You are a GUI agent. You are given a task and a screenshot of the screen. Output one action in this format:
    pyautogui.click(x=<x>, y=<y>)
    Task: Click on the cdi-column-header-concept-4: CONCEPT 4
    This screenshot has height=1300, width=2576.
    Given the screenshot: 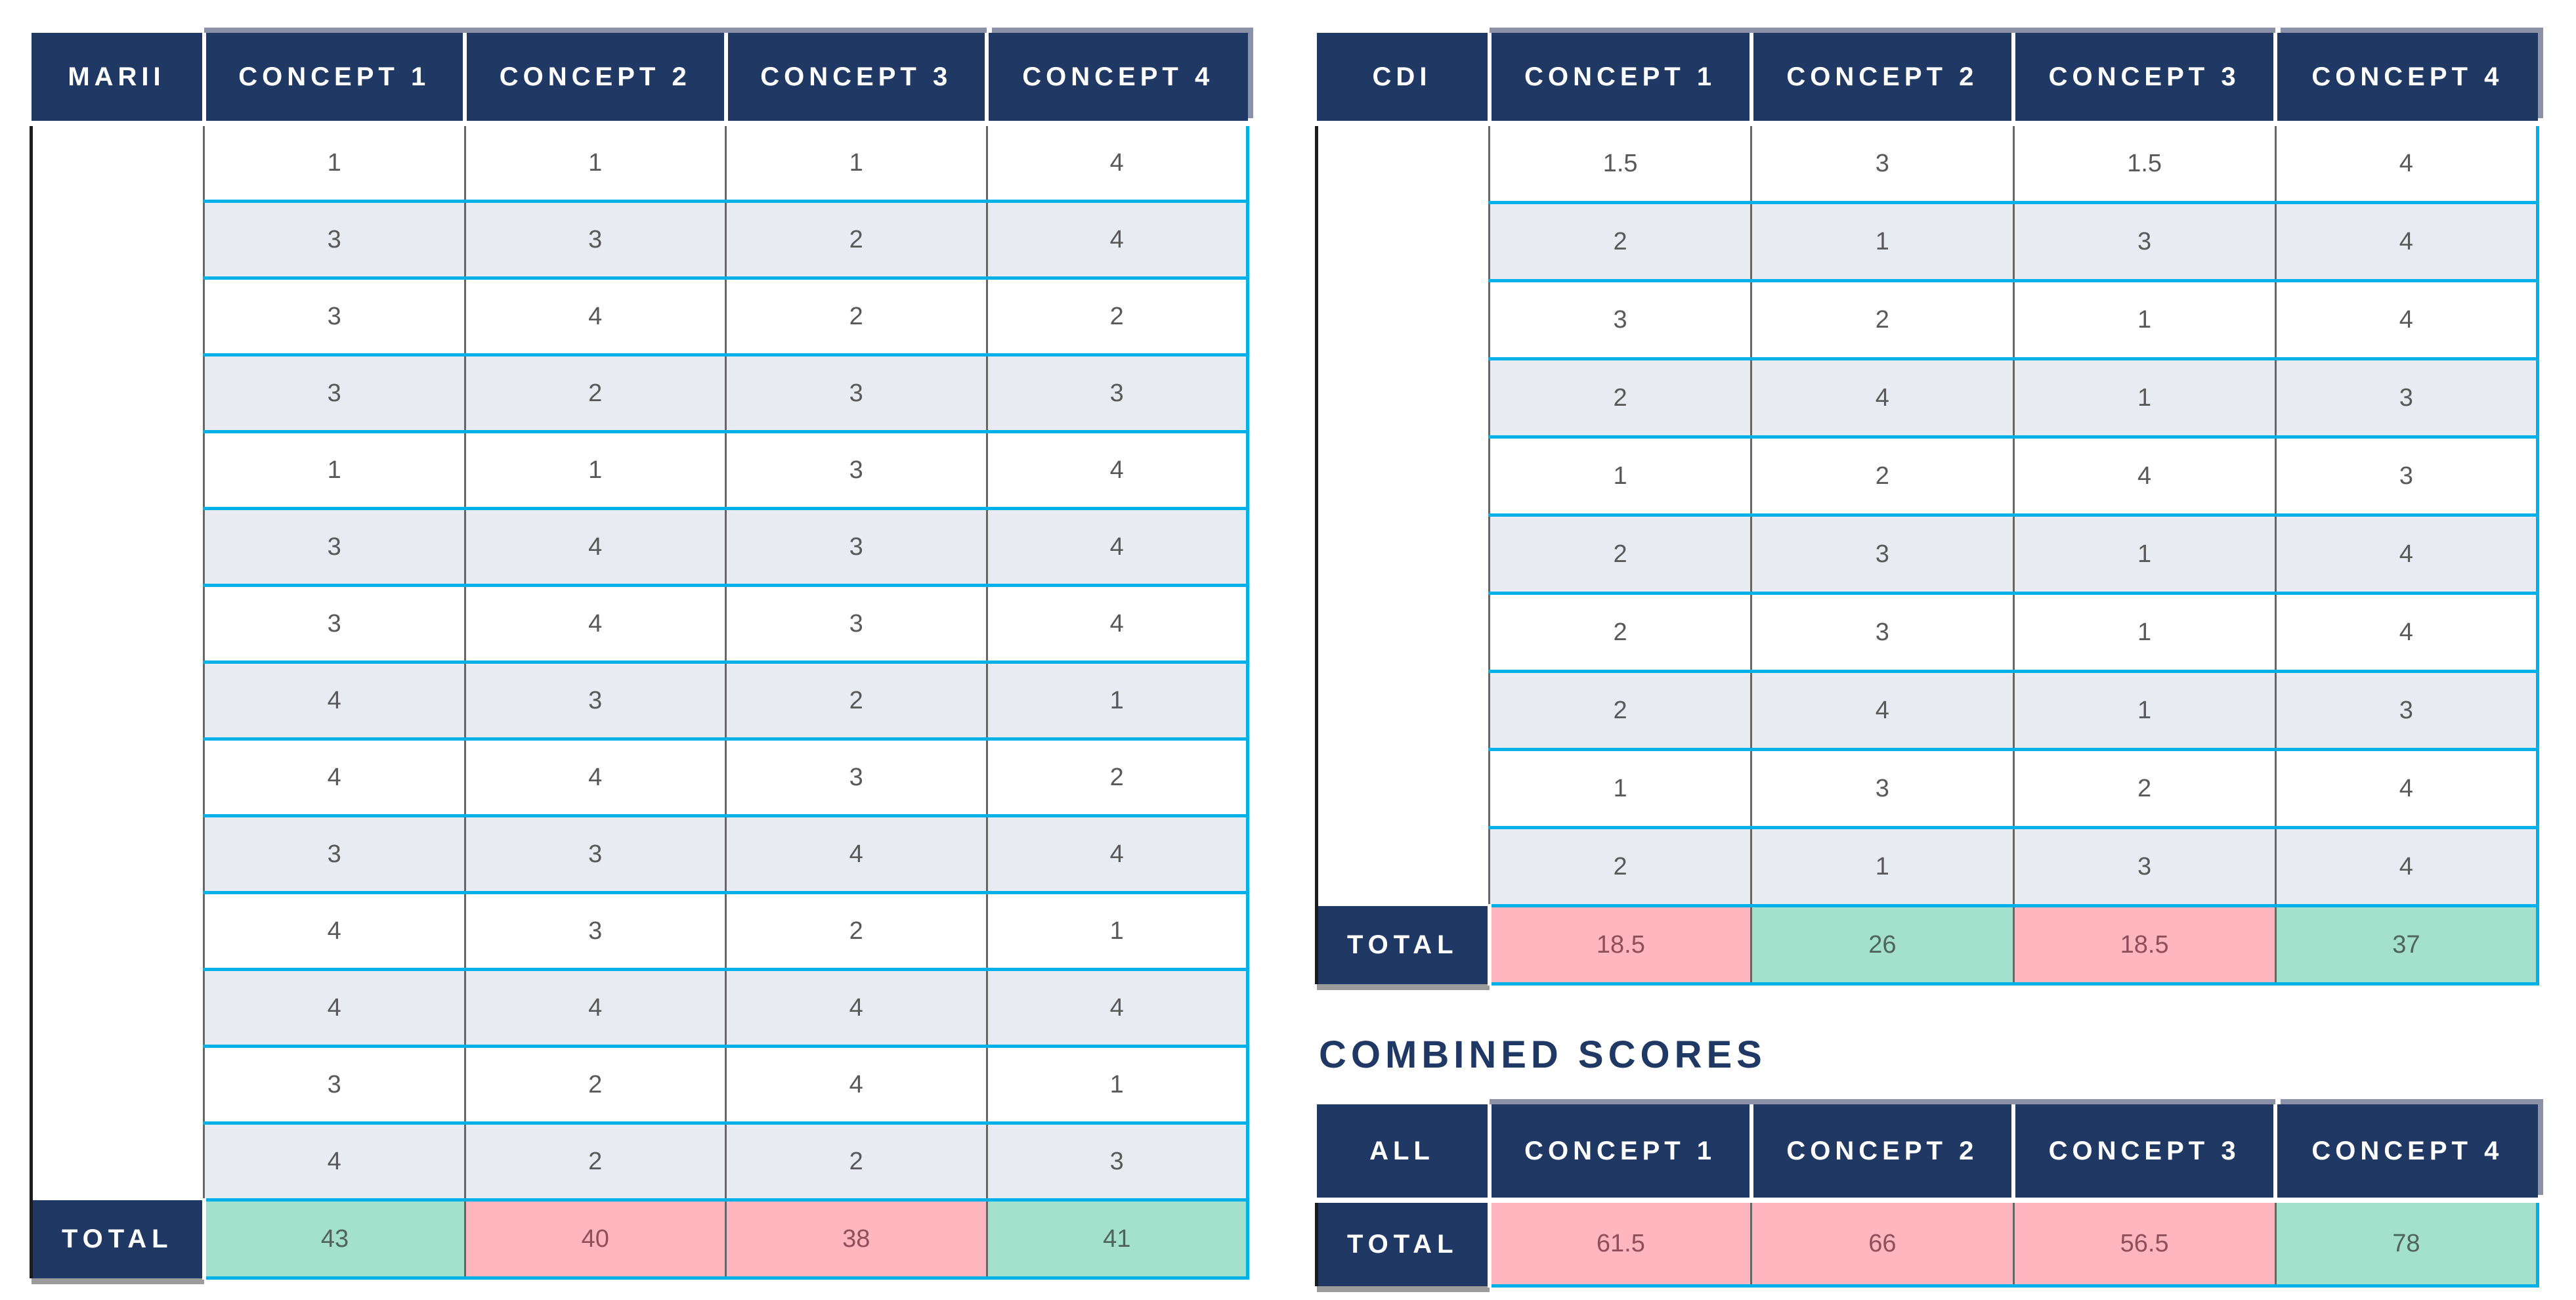 What is the action you would take?
    pyautogui.click(x=2405, y=79)
    